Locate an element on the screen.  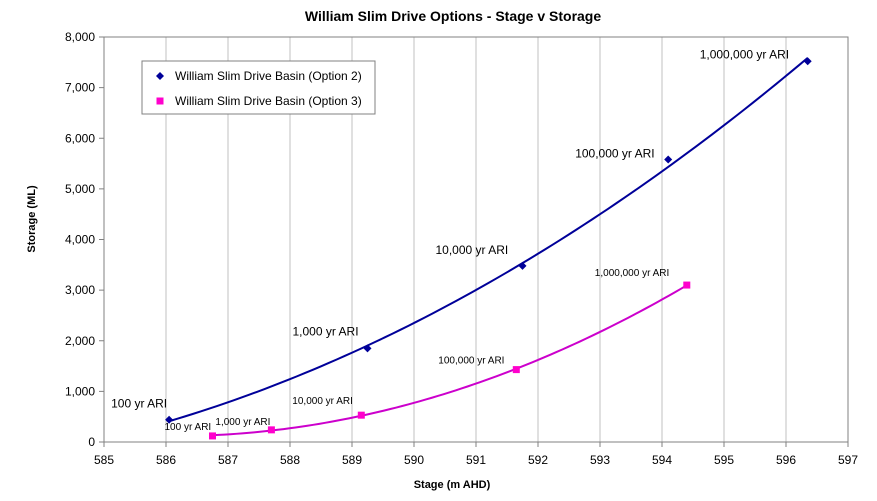
y-tick-label: 4,000 is located at coordinates (80, 240).